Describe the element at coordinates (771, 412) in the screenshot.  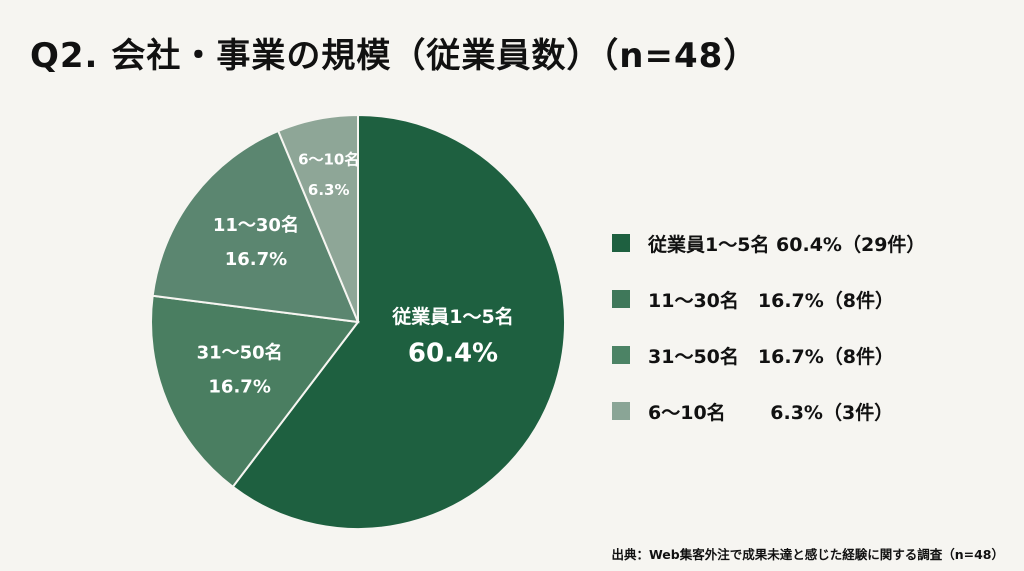
I see `legend-label: 6〜10名 6.3%（3件）` at that location.